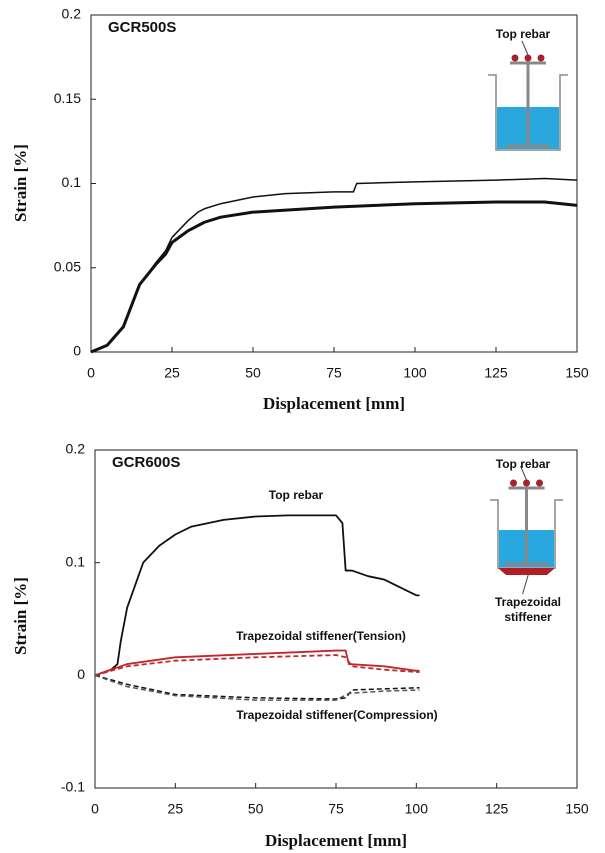 The width and height of the screenshot is (605, 853). I want to click on annotation: Trapezoidal stiffener(Compression), so click(336, 715).